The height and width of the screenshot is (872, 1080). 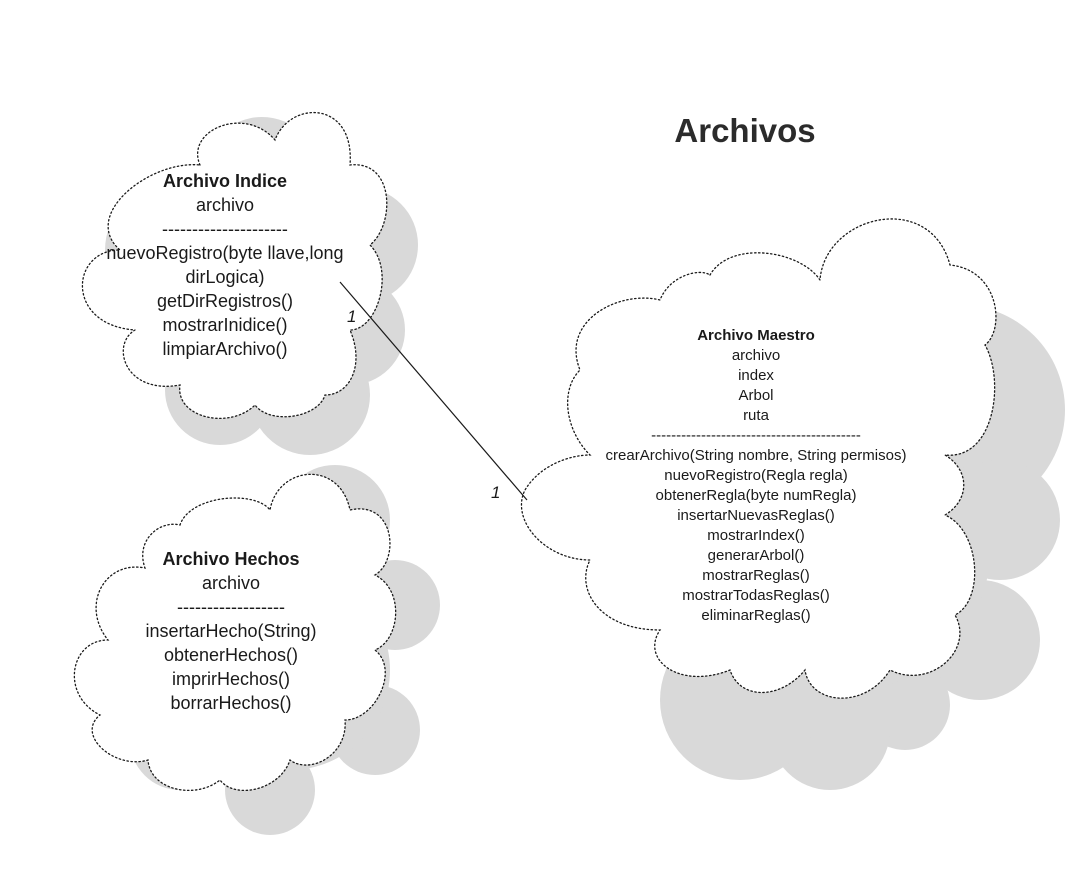 I want to click on class-method: nuevoRegistro(byte llave,long, so click(x=225, y=253).